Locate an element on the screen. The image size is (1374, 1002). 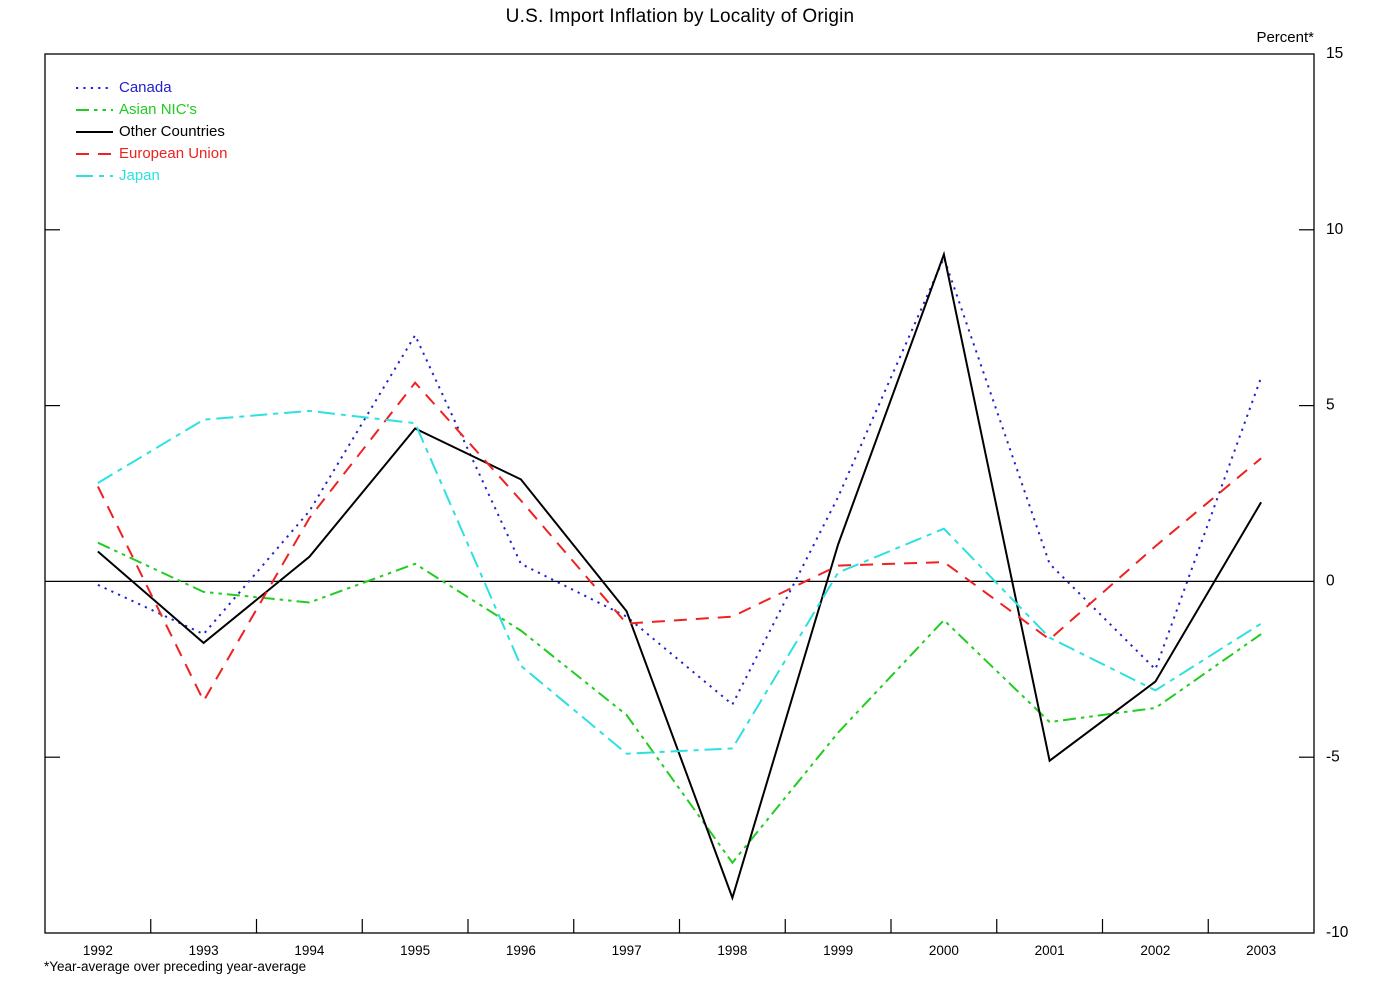
x-tick-label: 2001 is located at coordinates (1050, 950).